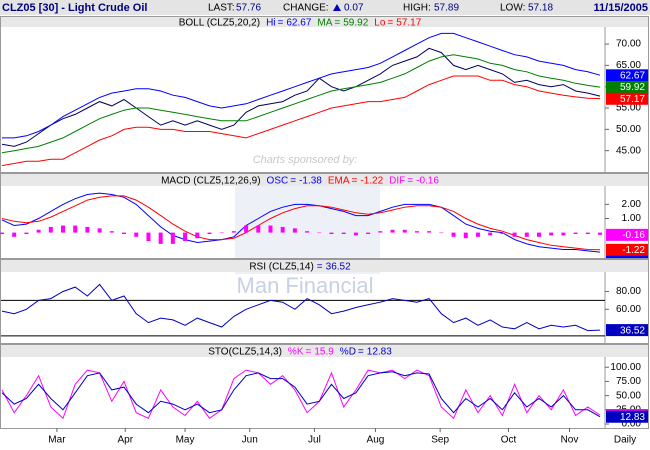 Image resolution: width=650 pixels, height=450 pixels. Describe the element at coordinates (300, 22) in the screenshot. I see `panel-title: BOLL (CLZ5,20,2) Hi = 62.67 MA = 59.92 Lo = 57.17` at that location.